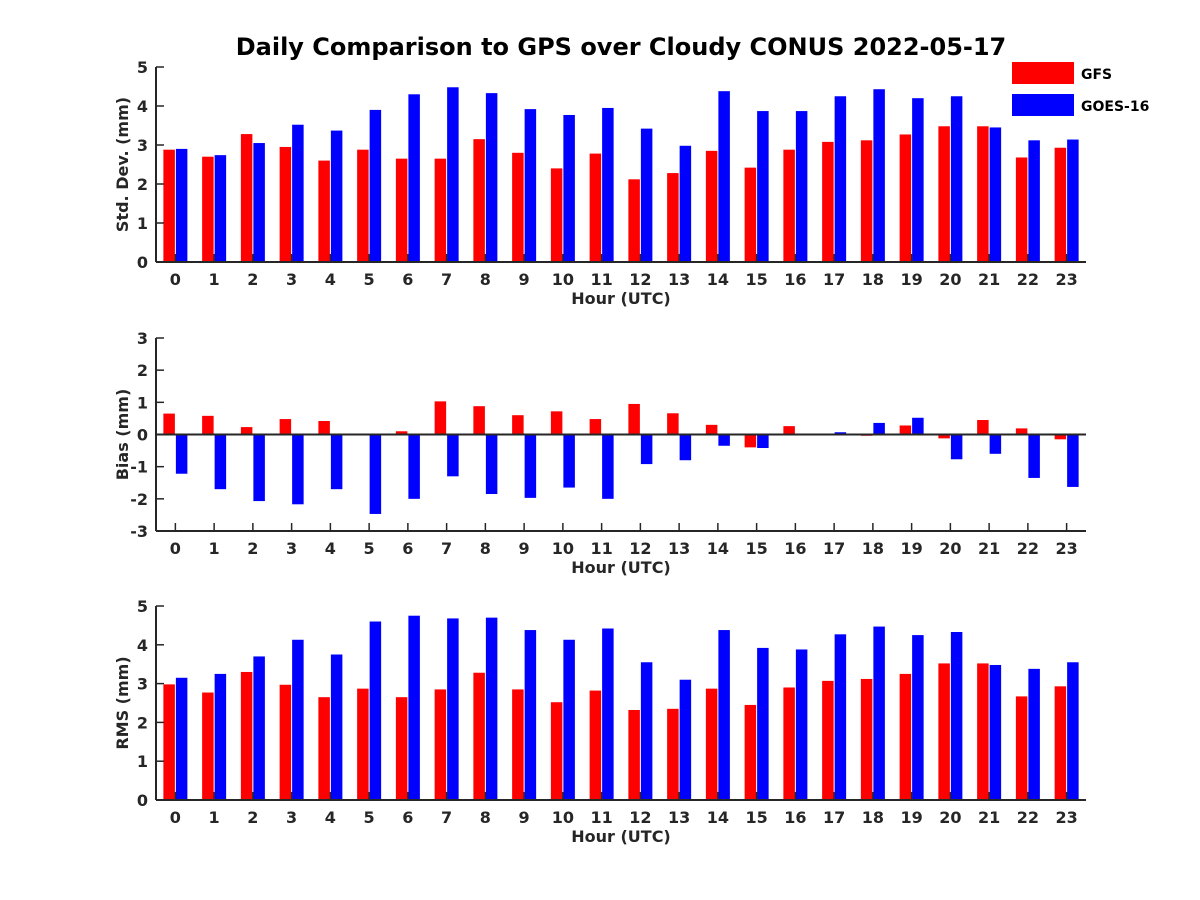  Describe the element at coordinates (330, 548) in the screenshot. I see `bias-x-tick-label: 4` at that location.